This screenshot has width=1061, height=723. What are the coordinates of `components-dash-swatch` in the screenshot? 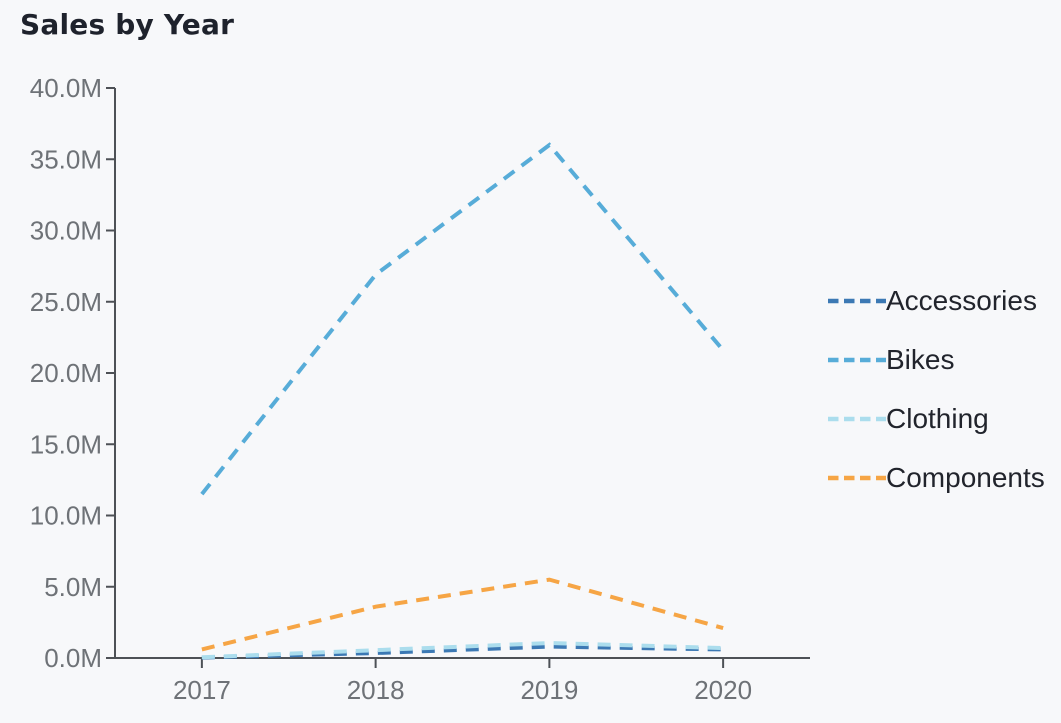 It's located at (857, 478).